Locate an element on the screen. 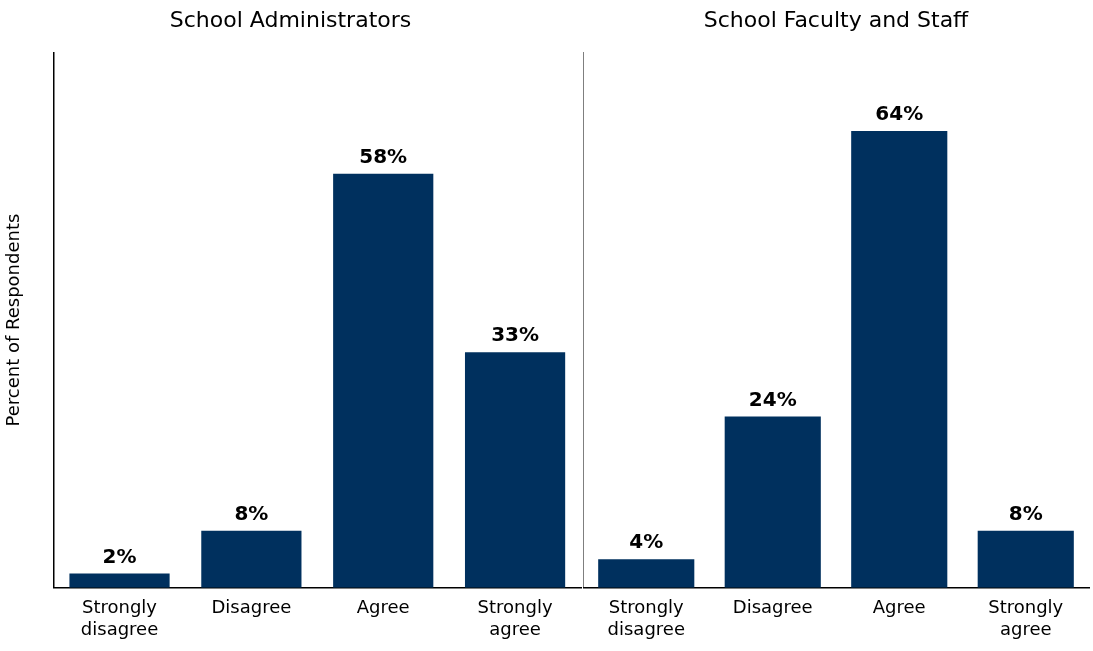 The height and width of the screenshot is (651, 1093). data-label: 33% is located at coordinates (515, 334).